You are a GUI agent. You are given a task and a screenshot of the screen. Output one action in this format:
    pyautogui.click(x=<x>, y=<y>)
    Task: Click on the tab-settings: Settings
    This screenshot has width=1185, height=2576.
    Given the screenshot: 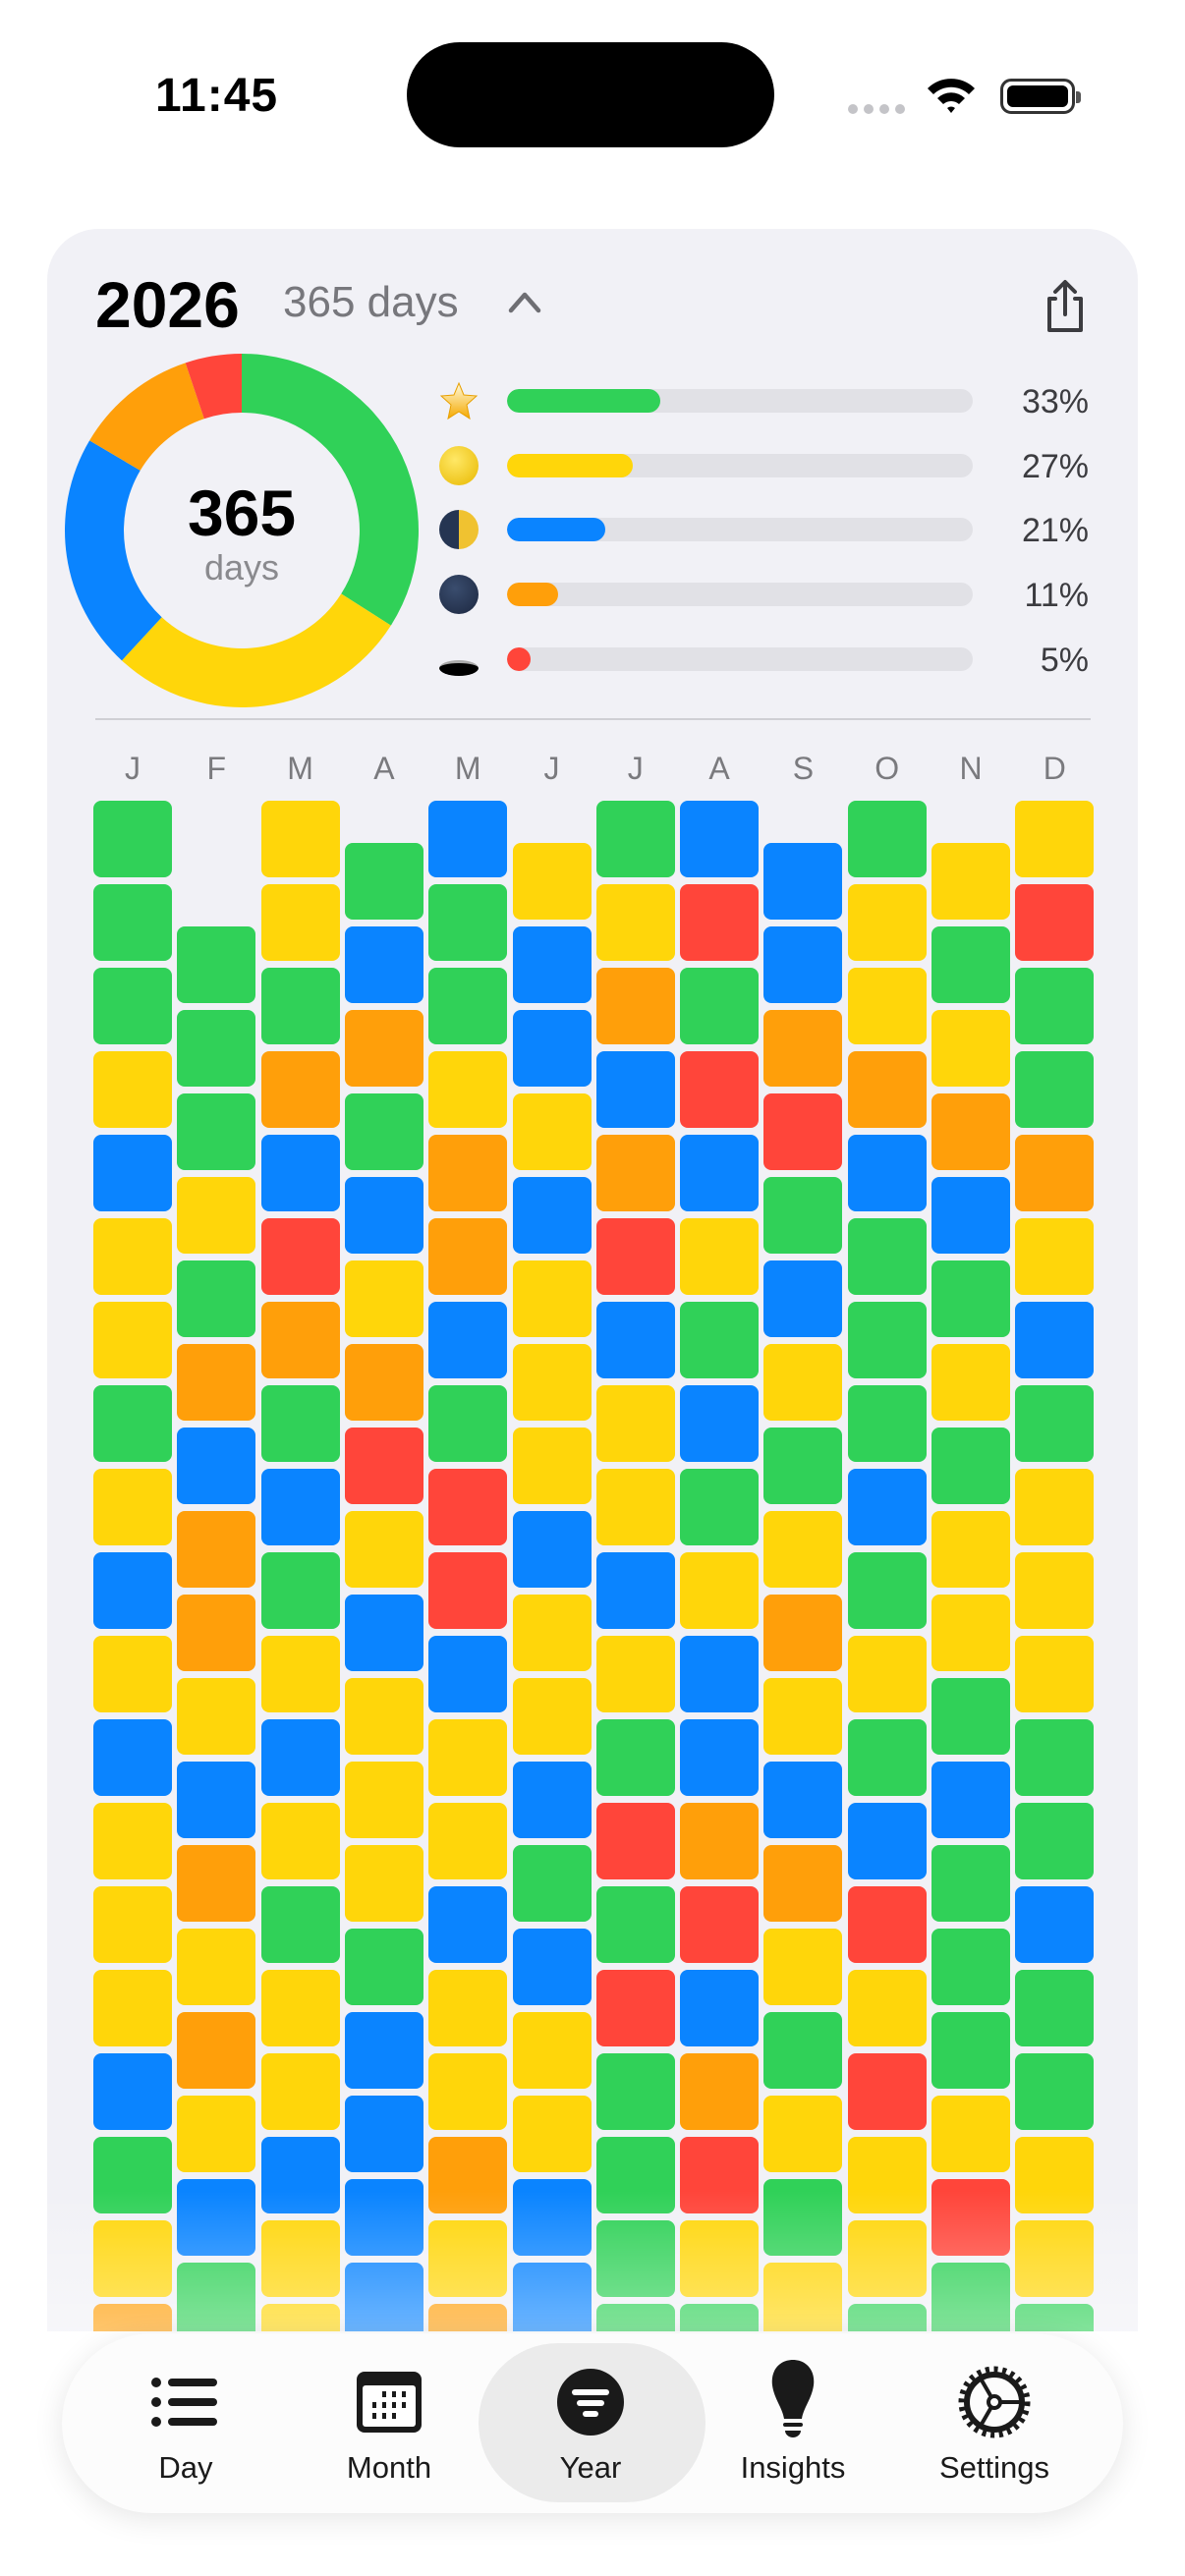 What is the action you would take?
    pyautogui.click(x=995, y=2426)
    